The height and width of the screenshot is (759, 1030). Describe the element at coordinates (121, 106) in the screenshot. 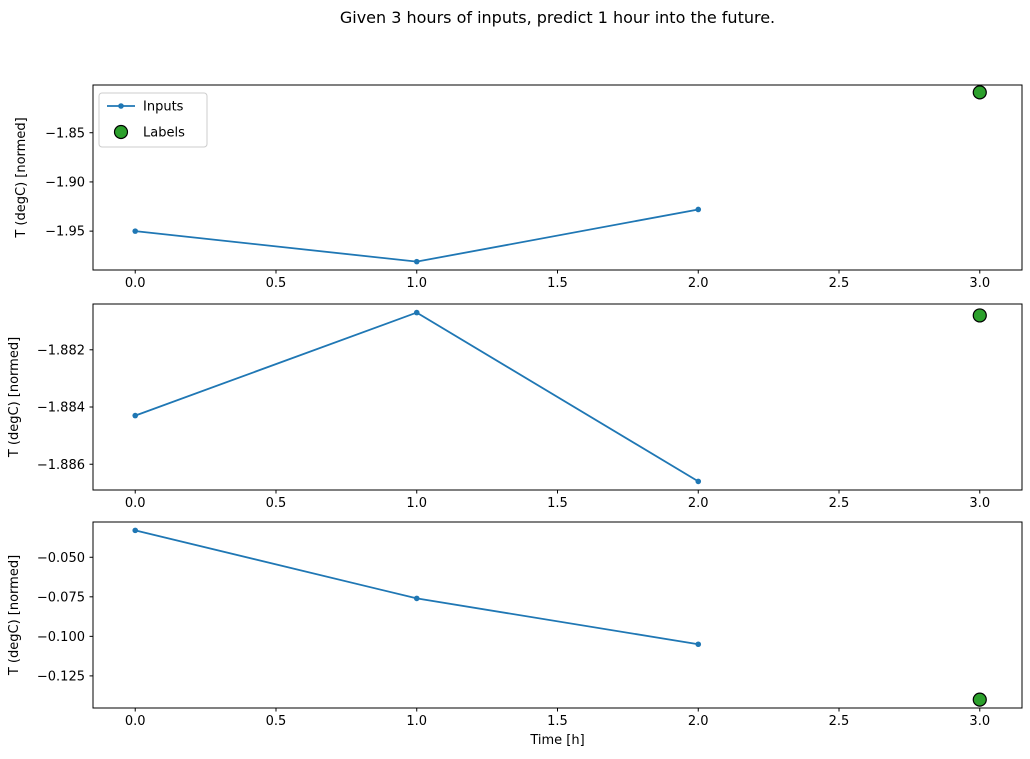

I see `legend-inputs-marker` at that location.